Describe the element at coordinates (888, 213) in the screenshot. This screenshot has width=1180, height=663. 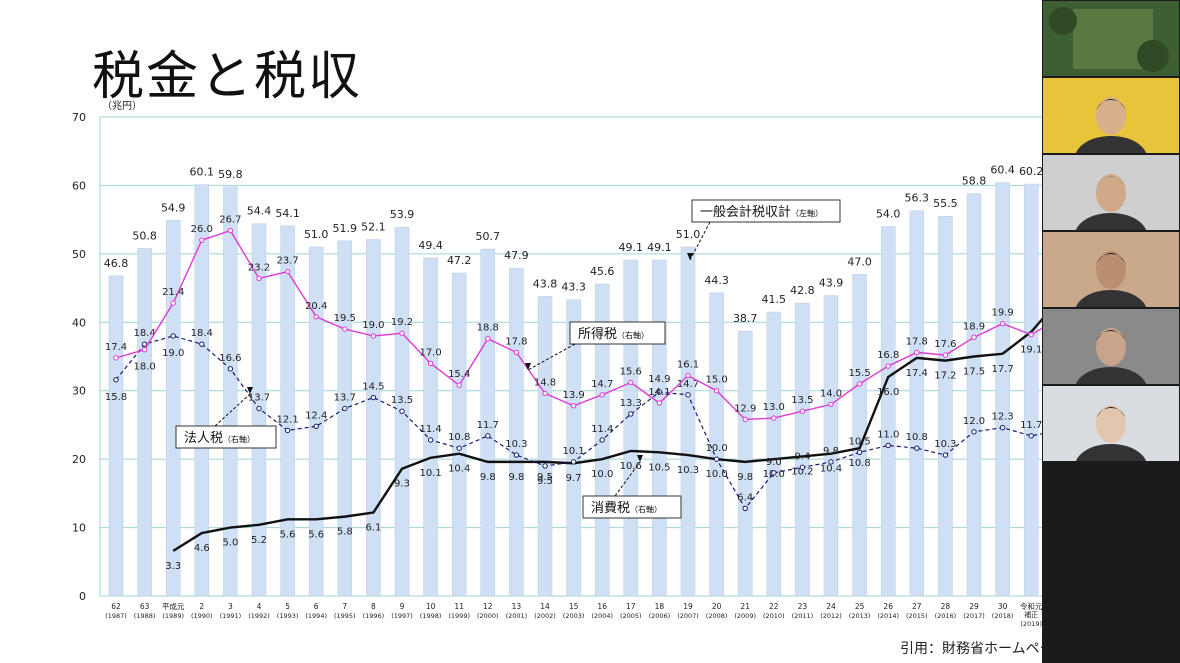
I see `bar-value-label: 54.0` at that location.